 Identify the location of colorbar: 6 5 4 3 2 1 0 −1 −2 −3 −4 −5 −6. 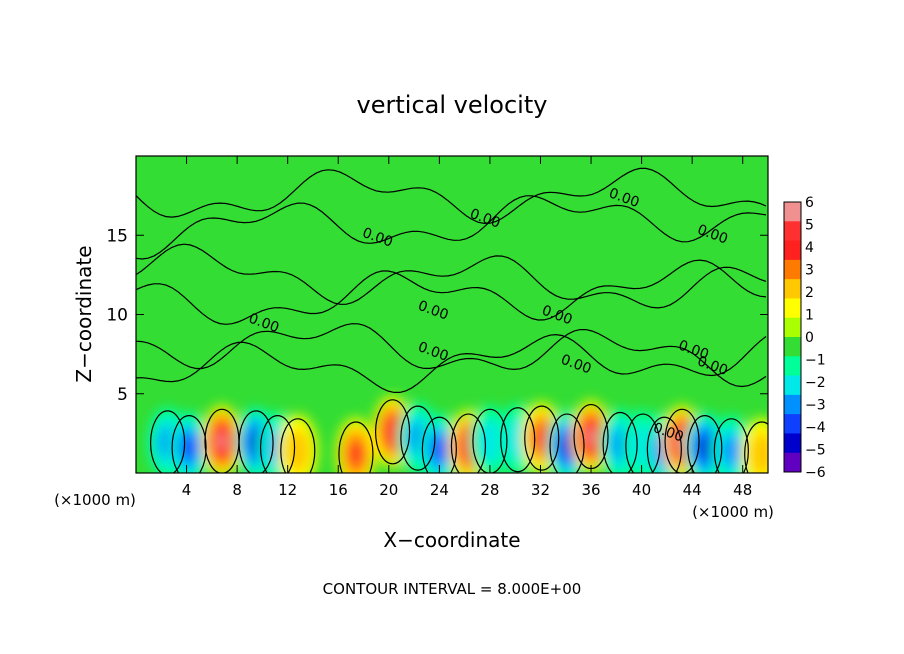
(804, 338).